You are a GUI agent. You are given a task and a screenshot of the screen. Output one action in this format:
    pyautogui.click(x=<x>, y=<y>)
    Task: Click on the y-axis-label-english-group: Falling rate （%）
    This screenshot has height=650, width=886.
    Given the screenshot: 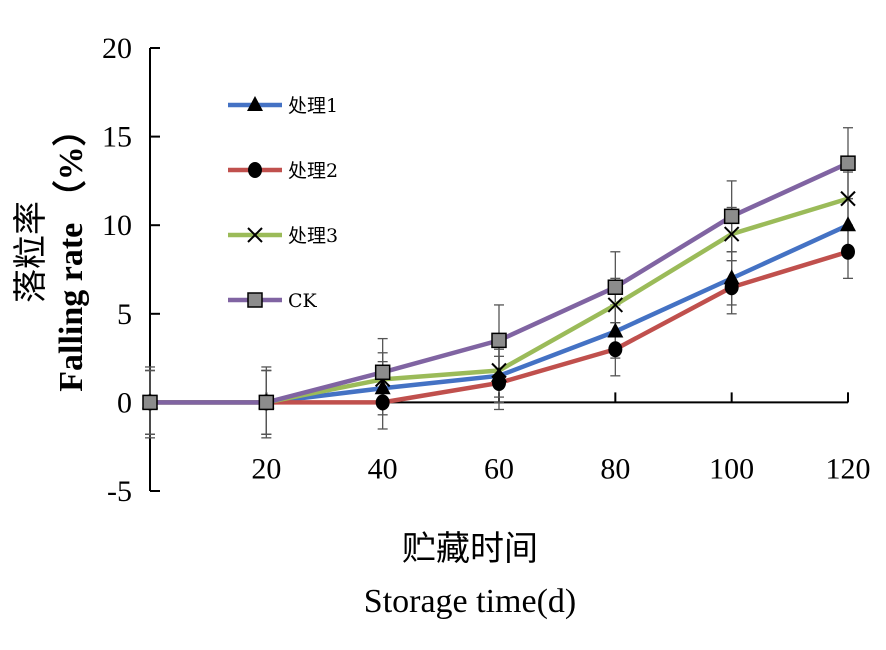 What is the action you would take?
    pyautogui.click(x=70, y=252)
    